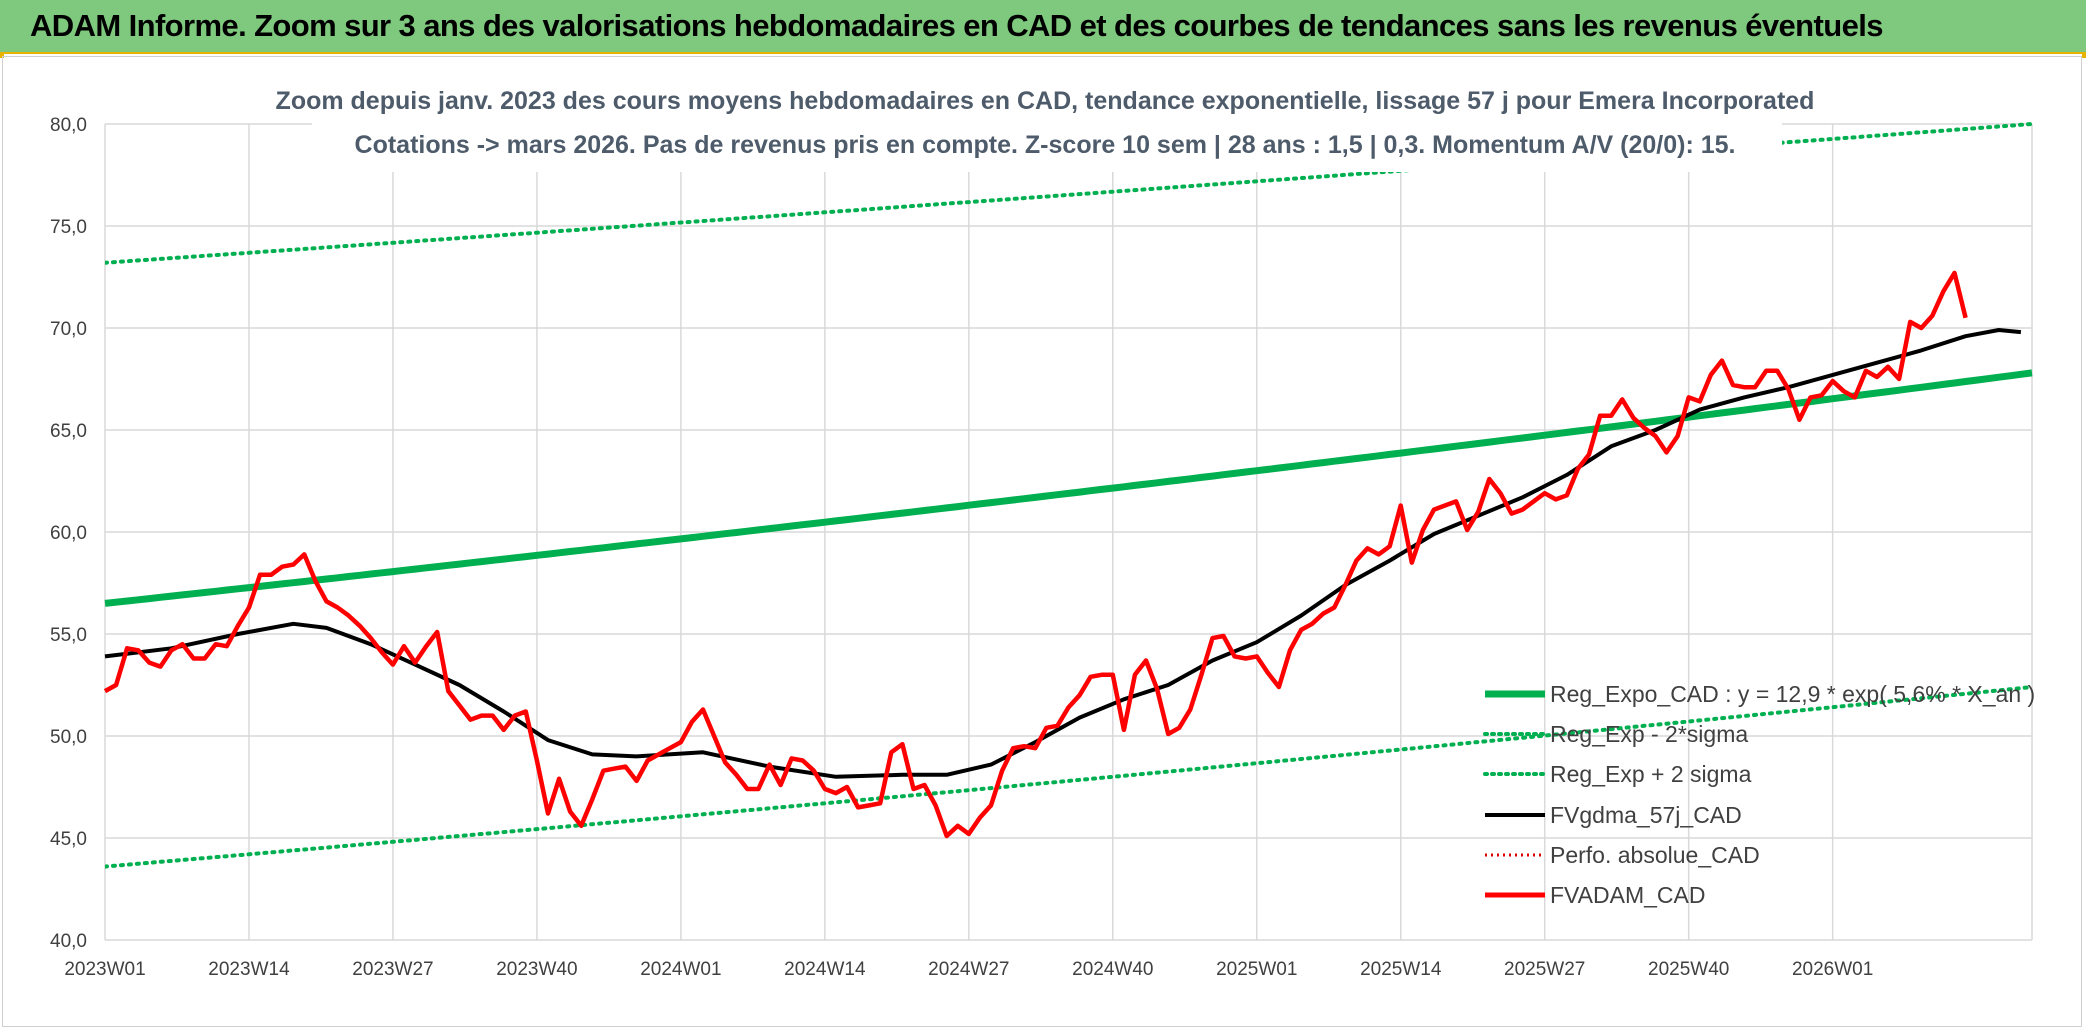 The image size is (2086, 1031). I want to click on banner-corner-left, so click(2, 55).